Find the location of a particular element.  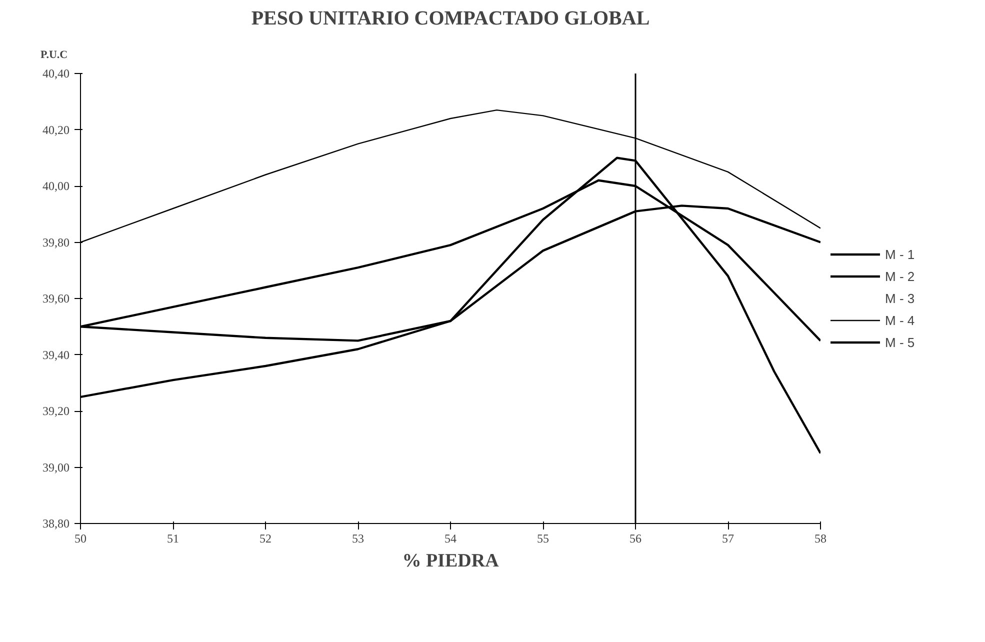

y-tick-label: 39,80 is located at coordinates (56, 242).